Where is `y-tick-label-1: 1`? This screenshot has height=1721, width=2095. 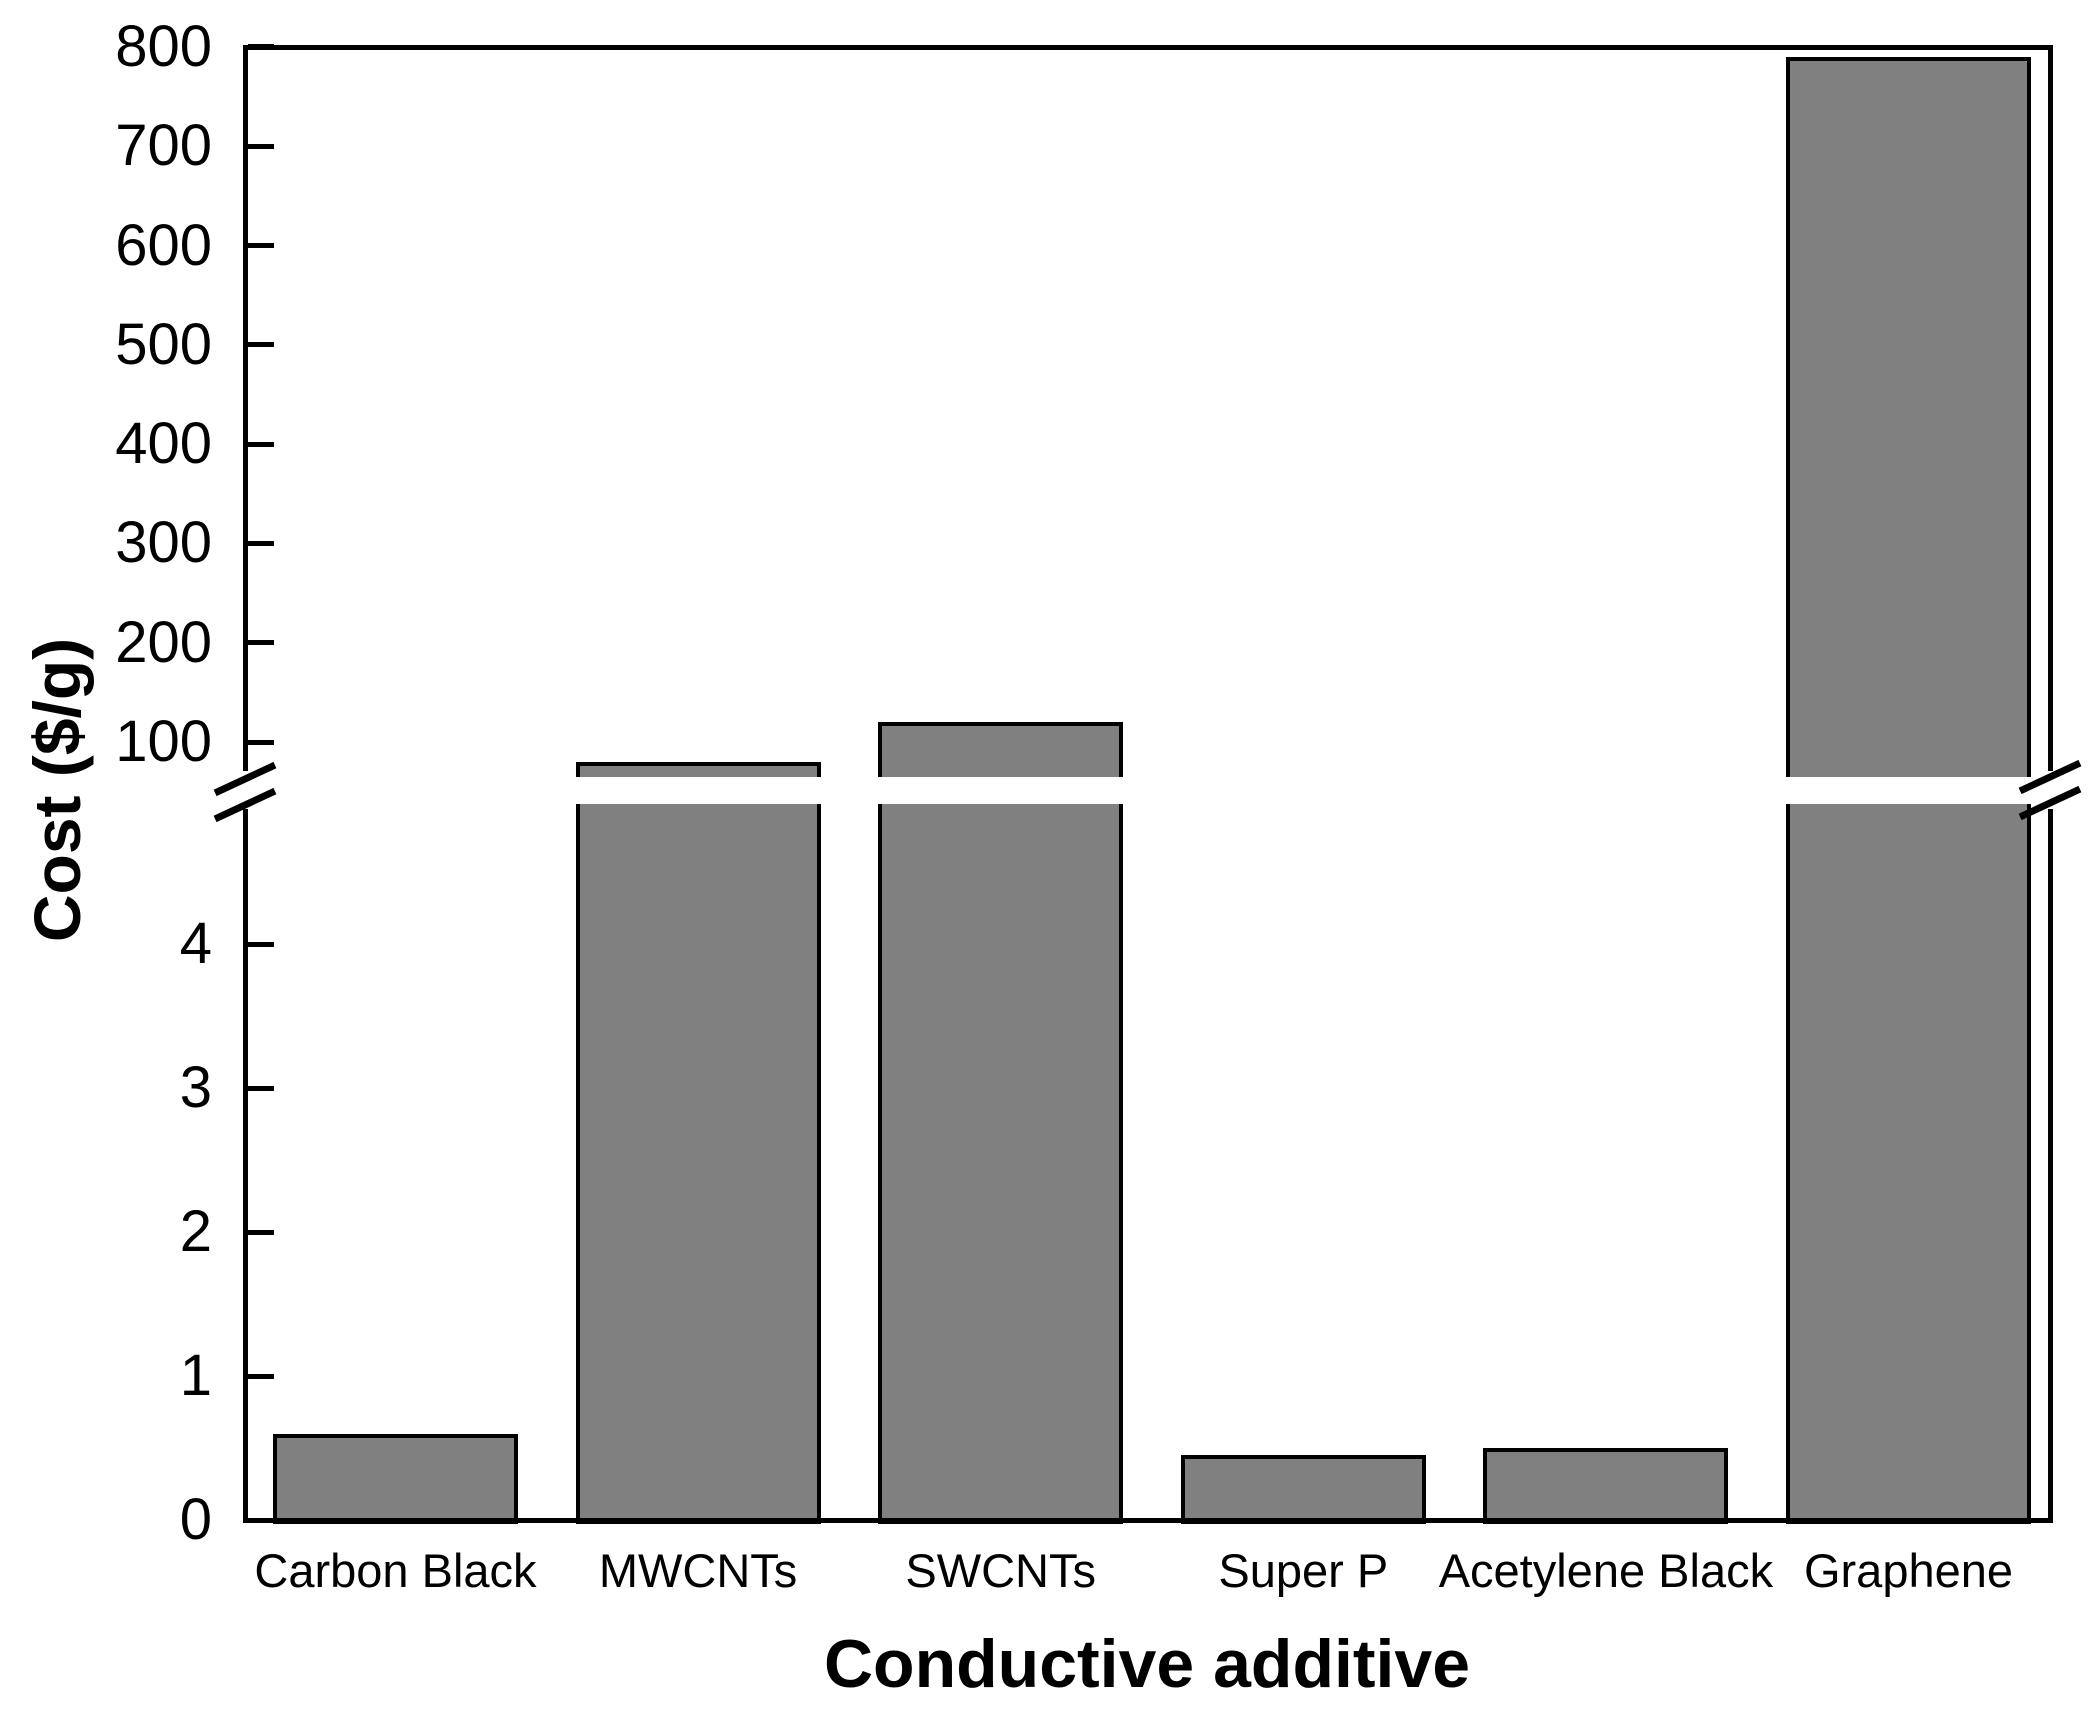 y-tick-label-1: 1 is located at coordinates (195, 1375).